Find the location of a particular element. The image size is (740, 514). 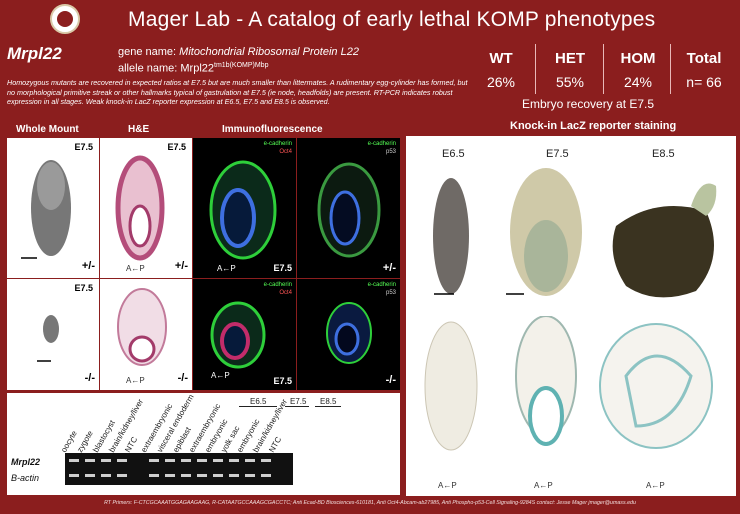

lacz-section-images is located at coordinates (568, 383).